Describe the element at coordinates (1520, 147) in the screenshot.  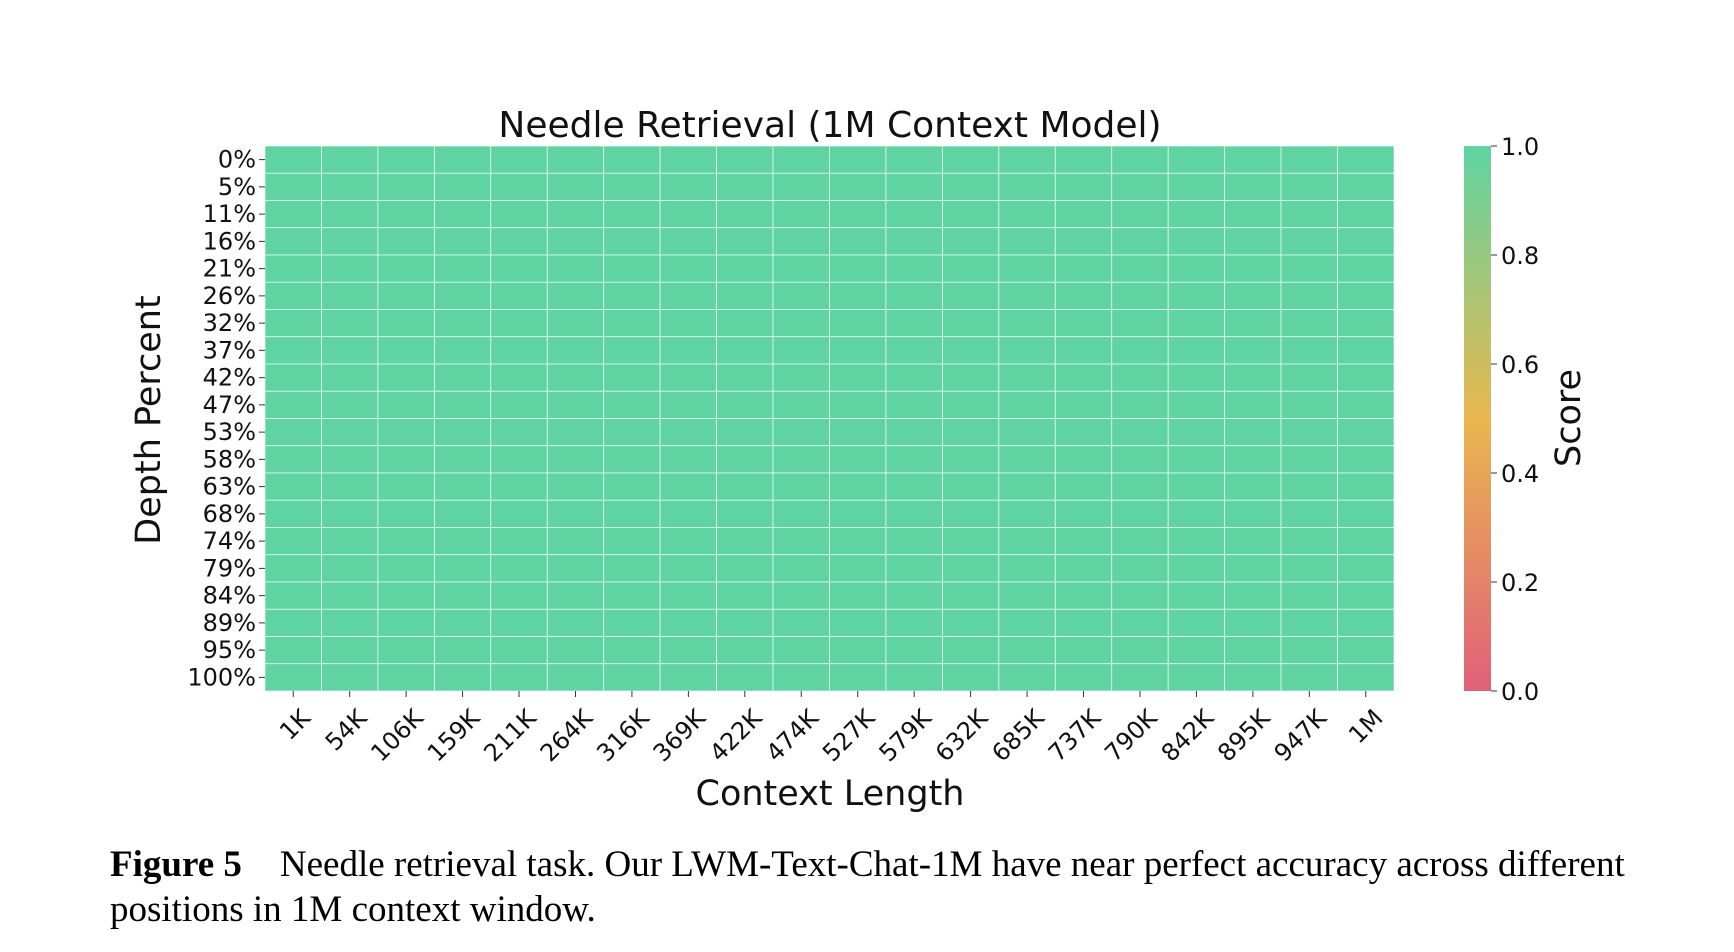
I see `colorbar-tick-label: 1.0` at that location.